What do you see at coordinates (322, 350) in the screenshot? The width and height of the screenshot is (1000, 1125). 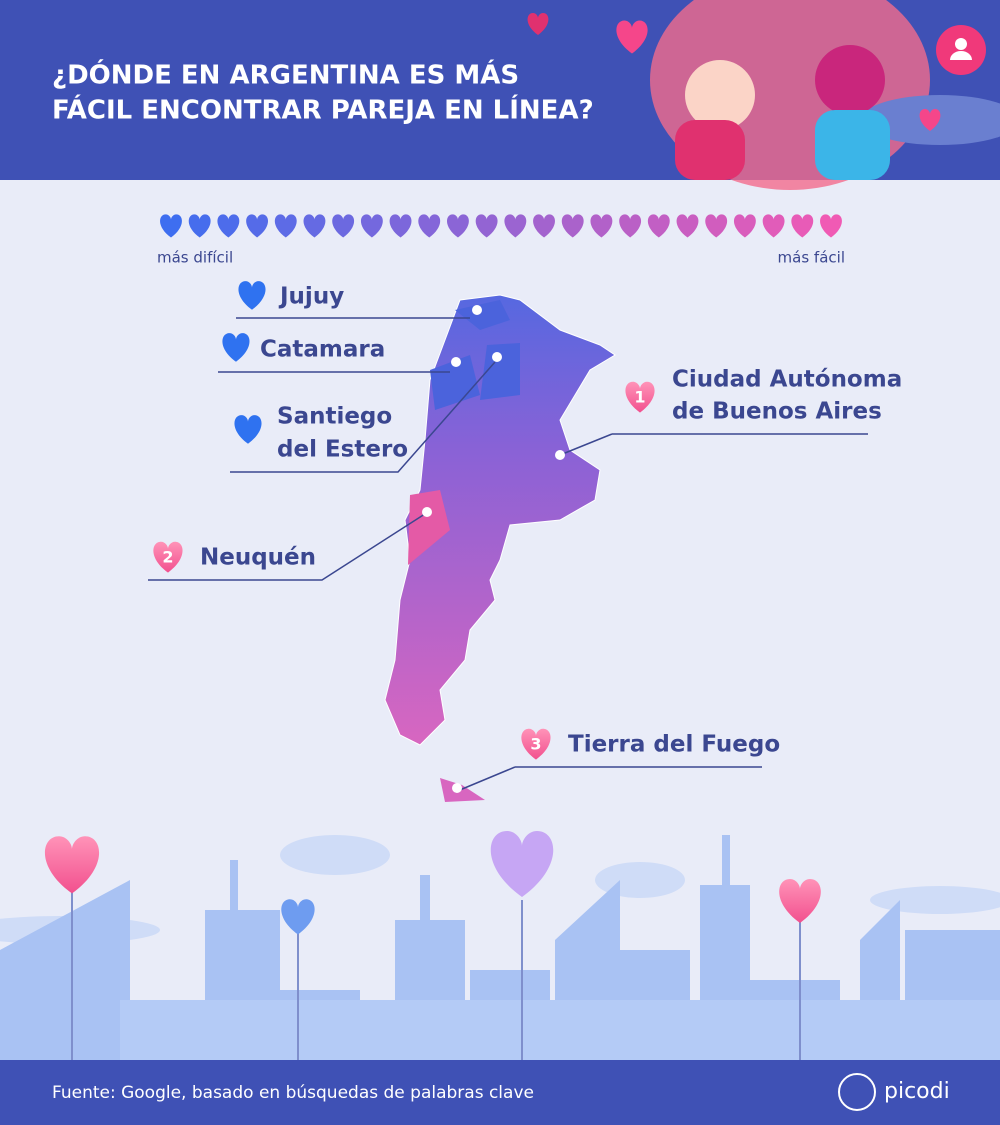 I see `region-label: Catamara` at bounding box center [322, 350].